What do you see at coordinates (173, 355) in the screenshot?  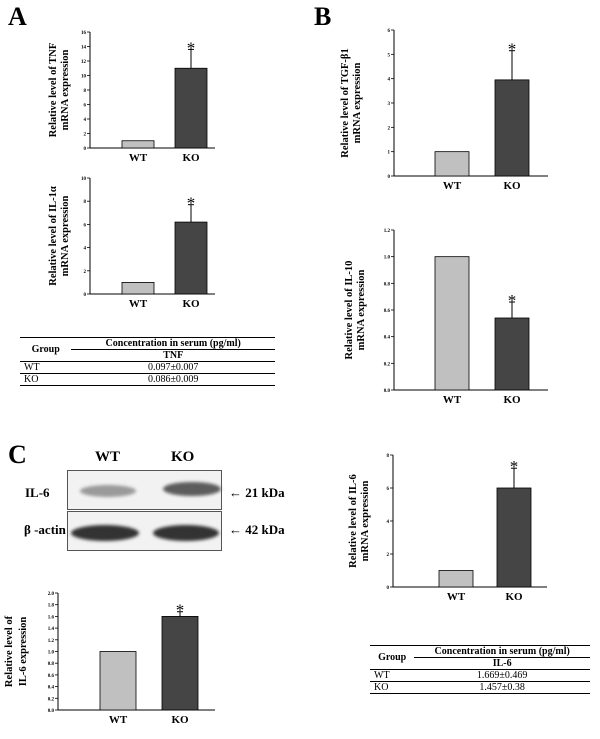 I see `table-tnf-subheader: TNF` at bounding box center [173, 355].